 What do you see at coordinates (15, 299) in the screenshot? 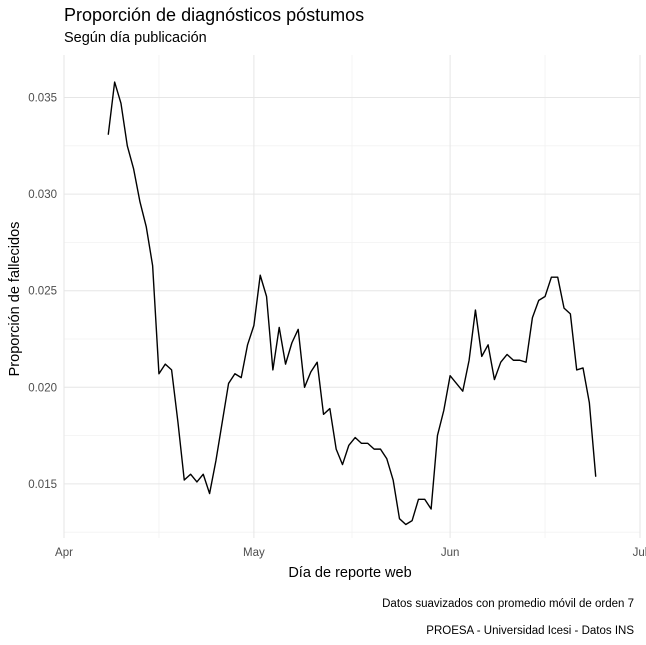
I see `y-axis-title: Proporción de fallecidos` at bounding box center [15, 299].